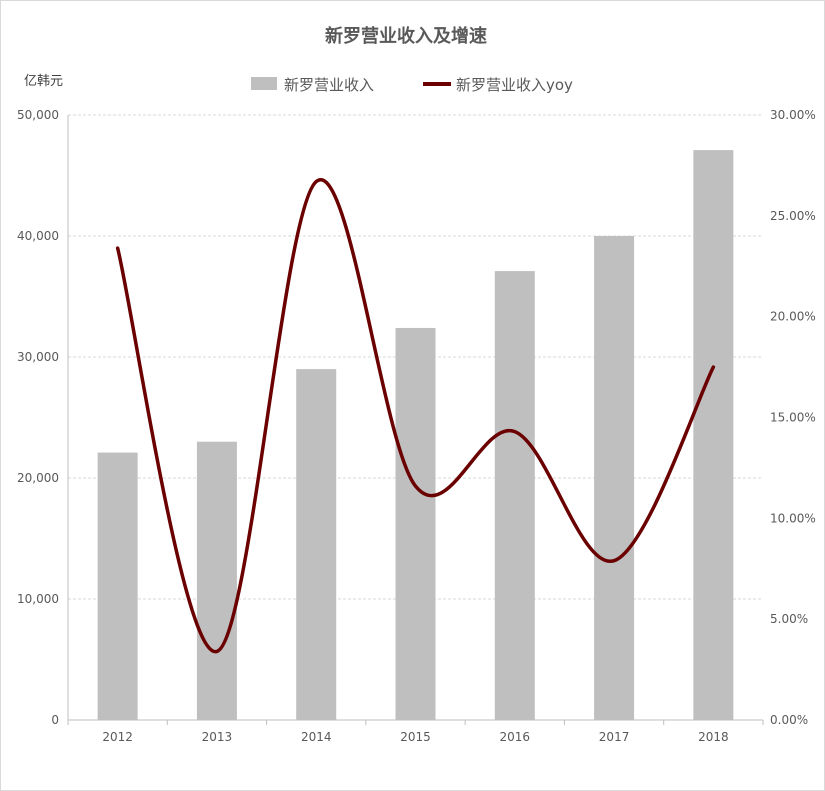 The image size is (825, 791). I want to click on x-tick-label: 2012, so click(117, 737).